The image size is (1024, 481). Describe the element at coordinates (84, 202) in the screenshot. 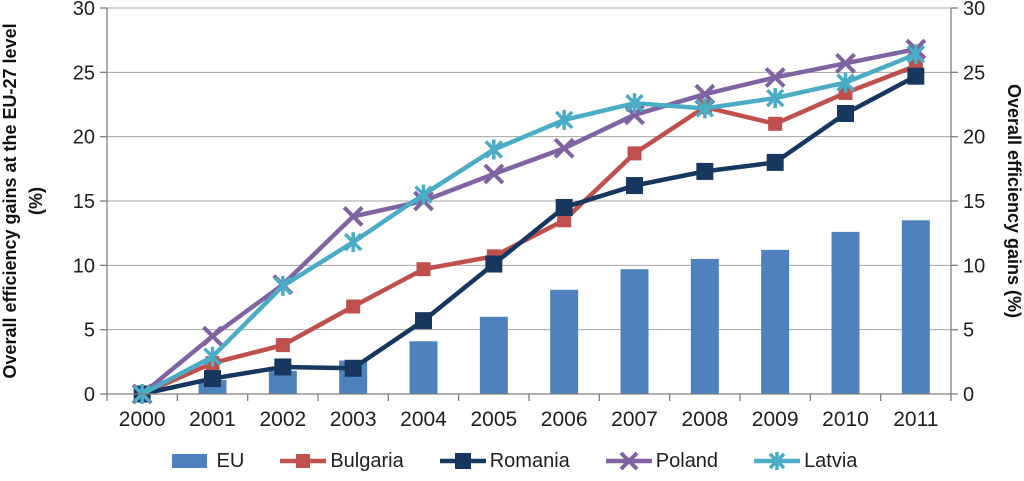

I see `left-tick-label: 15` at that location.